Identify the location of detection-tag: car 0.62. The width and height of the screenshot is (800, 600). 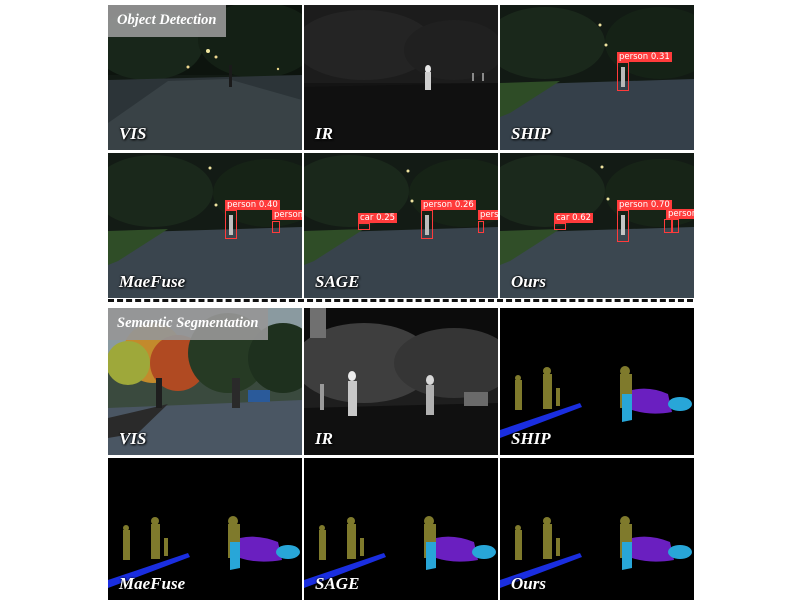
(574, 218).